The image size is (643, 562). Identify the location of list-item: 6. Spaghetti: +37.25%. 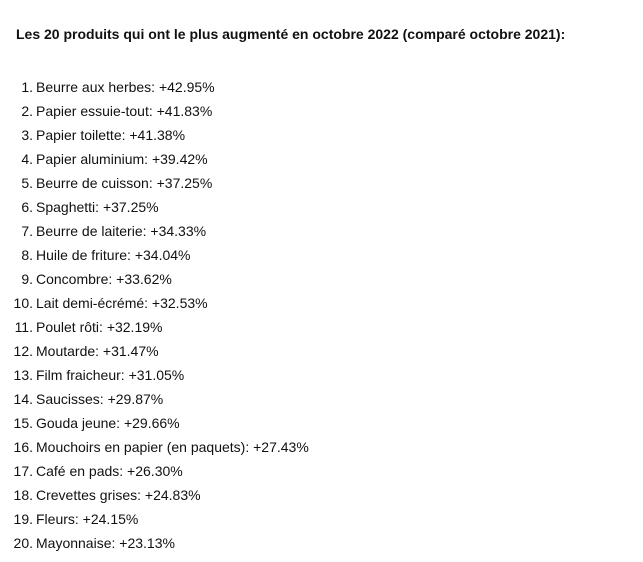
(154, 211).